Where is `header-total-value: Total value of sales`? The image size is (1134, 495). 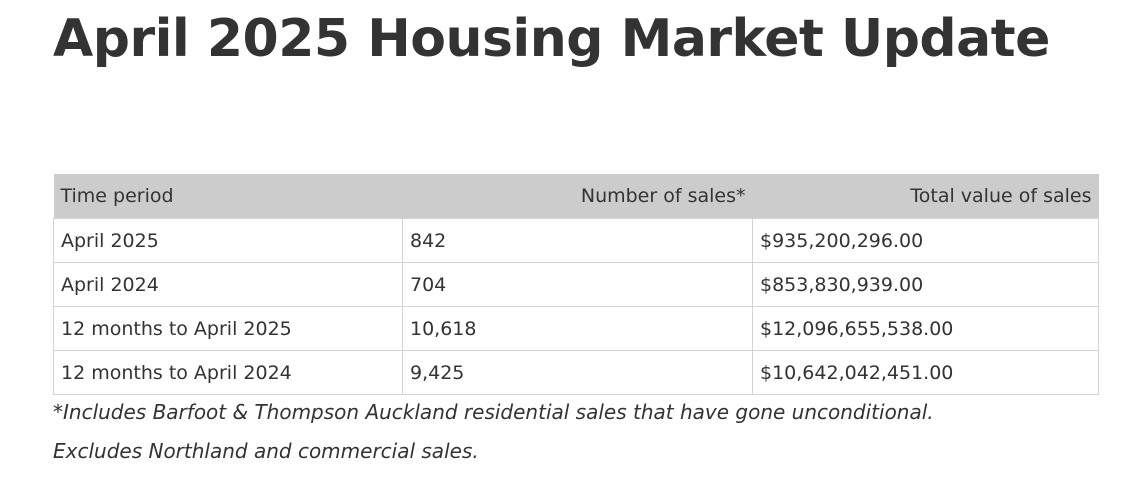 header-total-value: Total value of sales is located at coordinates (925, 196).